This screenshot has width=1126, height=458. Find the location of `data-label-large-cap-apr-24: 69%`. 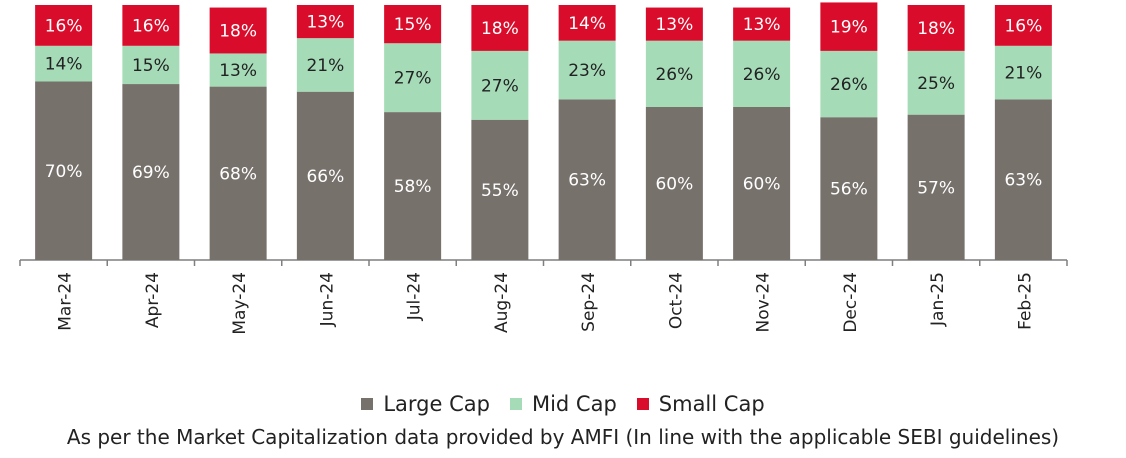

data-label-large-cap-apr-24: 69% is located at coordinates (151, 173).